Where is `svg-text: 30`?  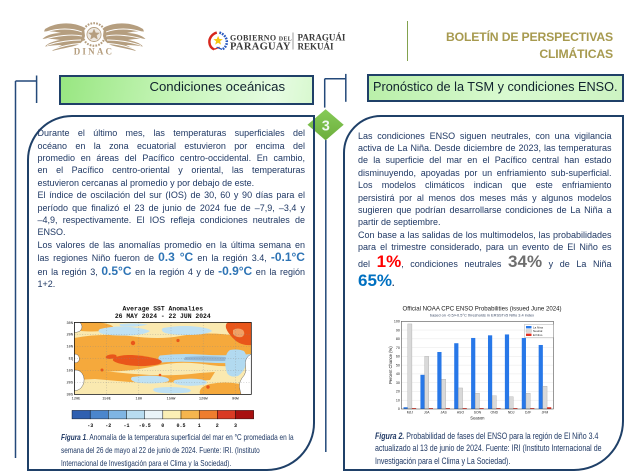
svg-text: 30 is located at coordinates (398, 383).